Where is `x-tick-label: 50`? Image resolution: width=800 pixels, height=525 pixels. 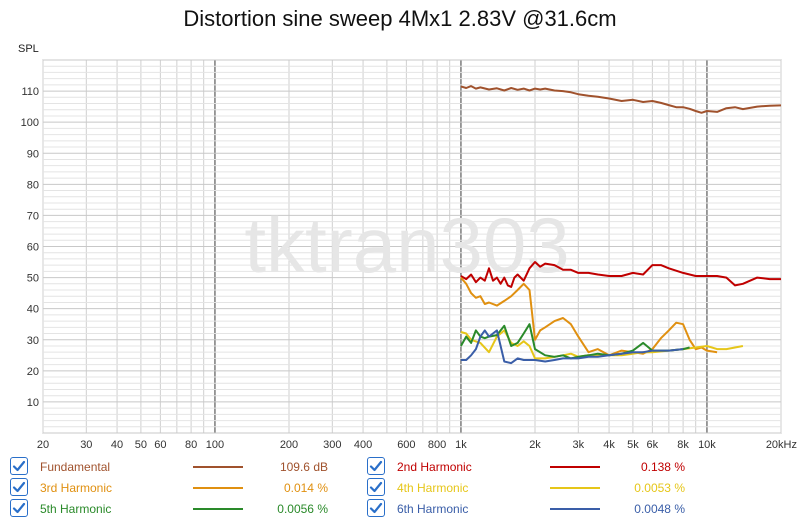 x-tick-label: 50 is located at coordinates (141, 445).